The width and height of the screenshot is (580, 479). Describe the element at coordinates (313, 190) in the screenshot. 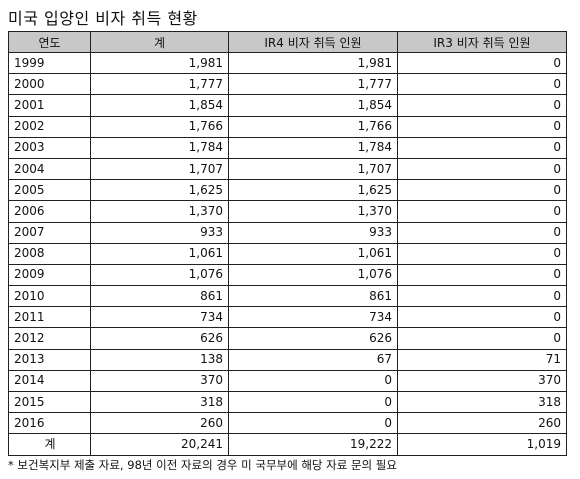

I see `ir4-cell: 1,625` at that location.